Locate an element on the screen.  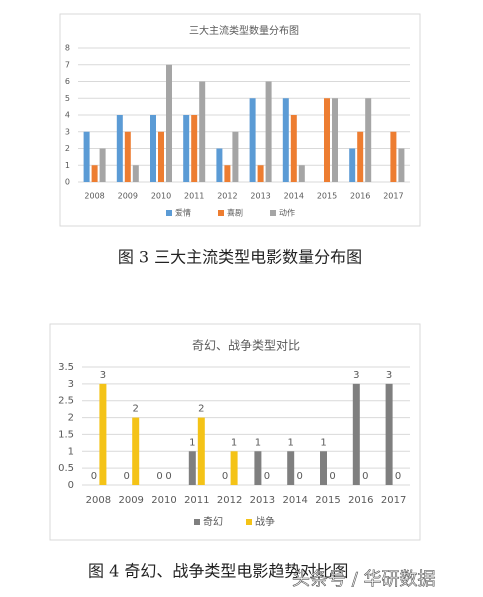
chart-title: 三大主流类型数量分布图 is located at coordinates (244, 30).